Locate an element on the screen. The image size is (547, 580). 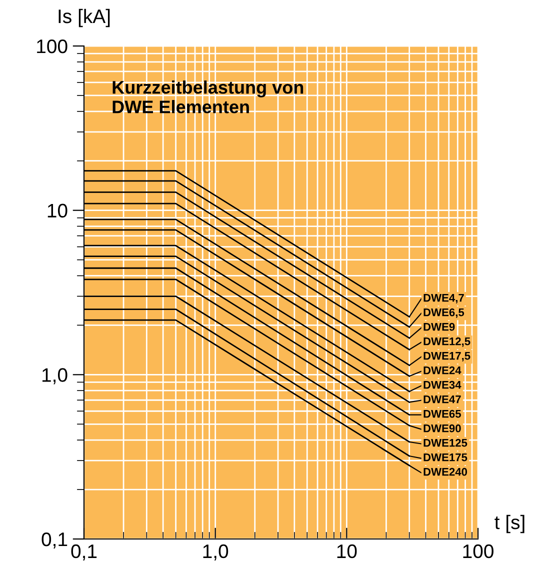
y-tick-label: 1,0 is located at coordinates (55, 376).